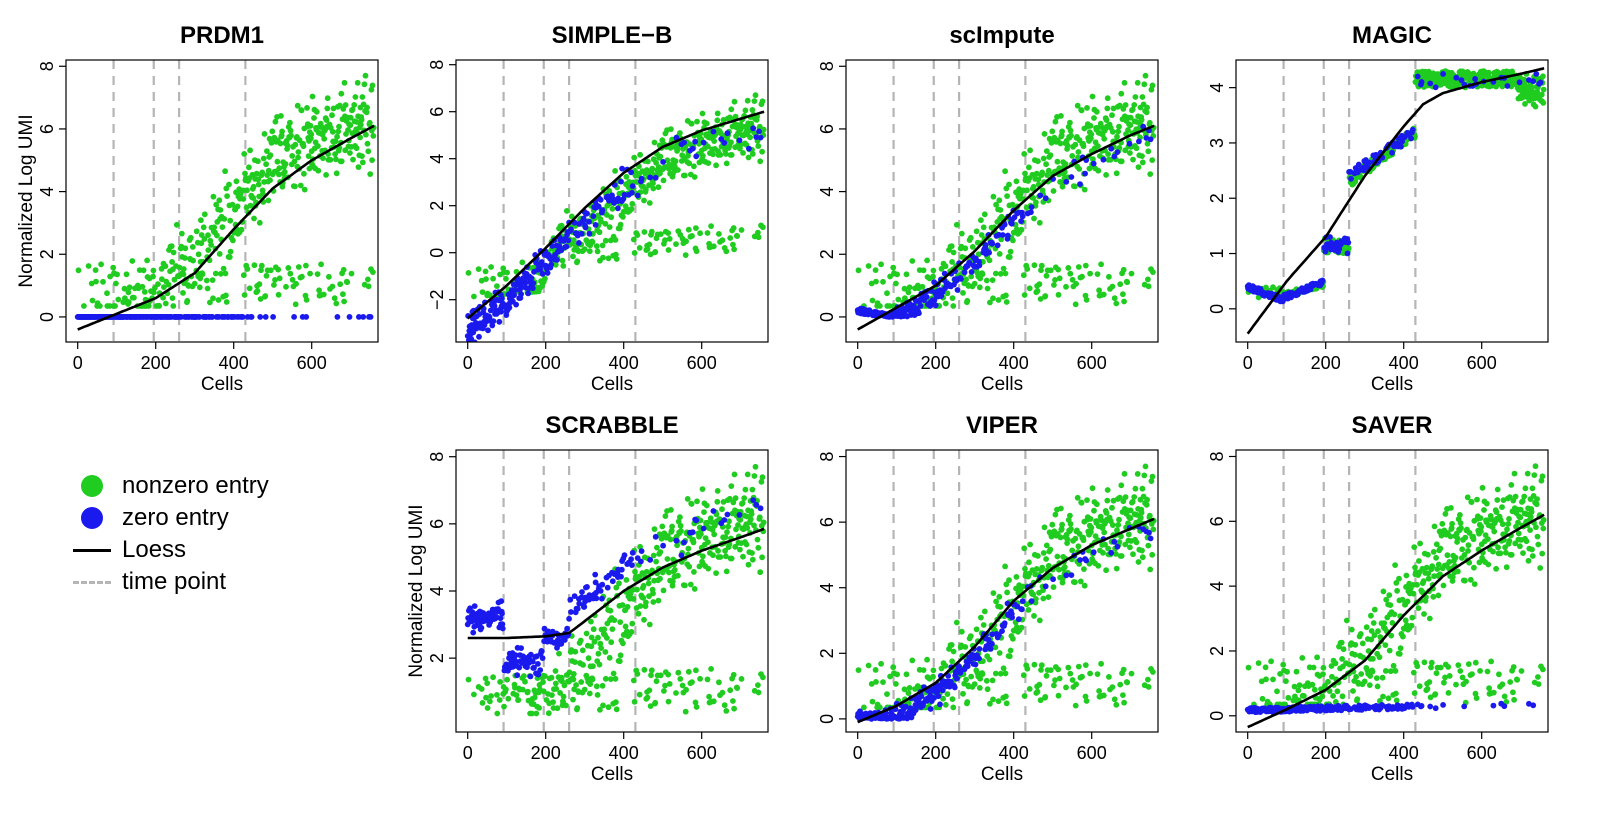  What do you see at coordinates (468, 753) in the screenshot?
I see `x-tick-label: 0` at bounding box center [468, 753].